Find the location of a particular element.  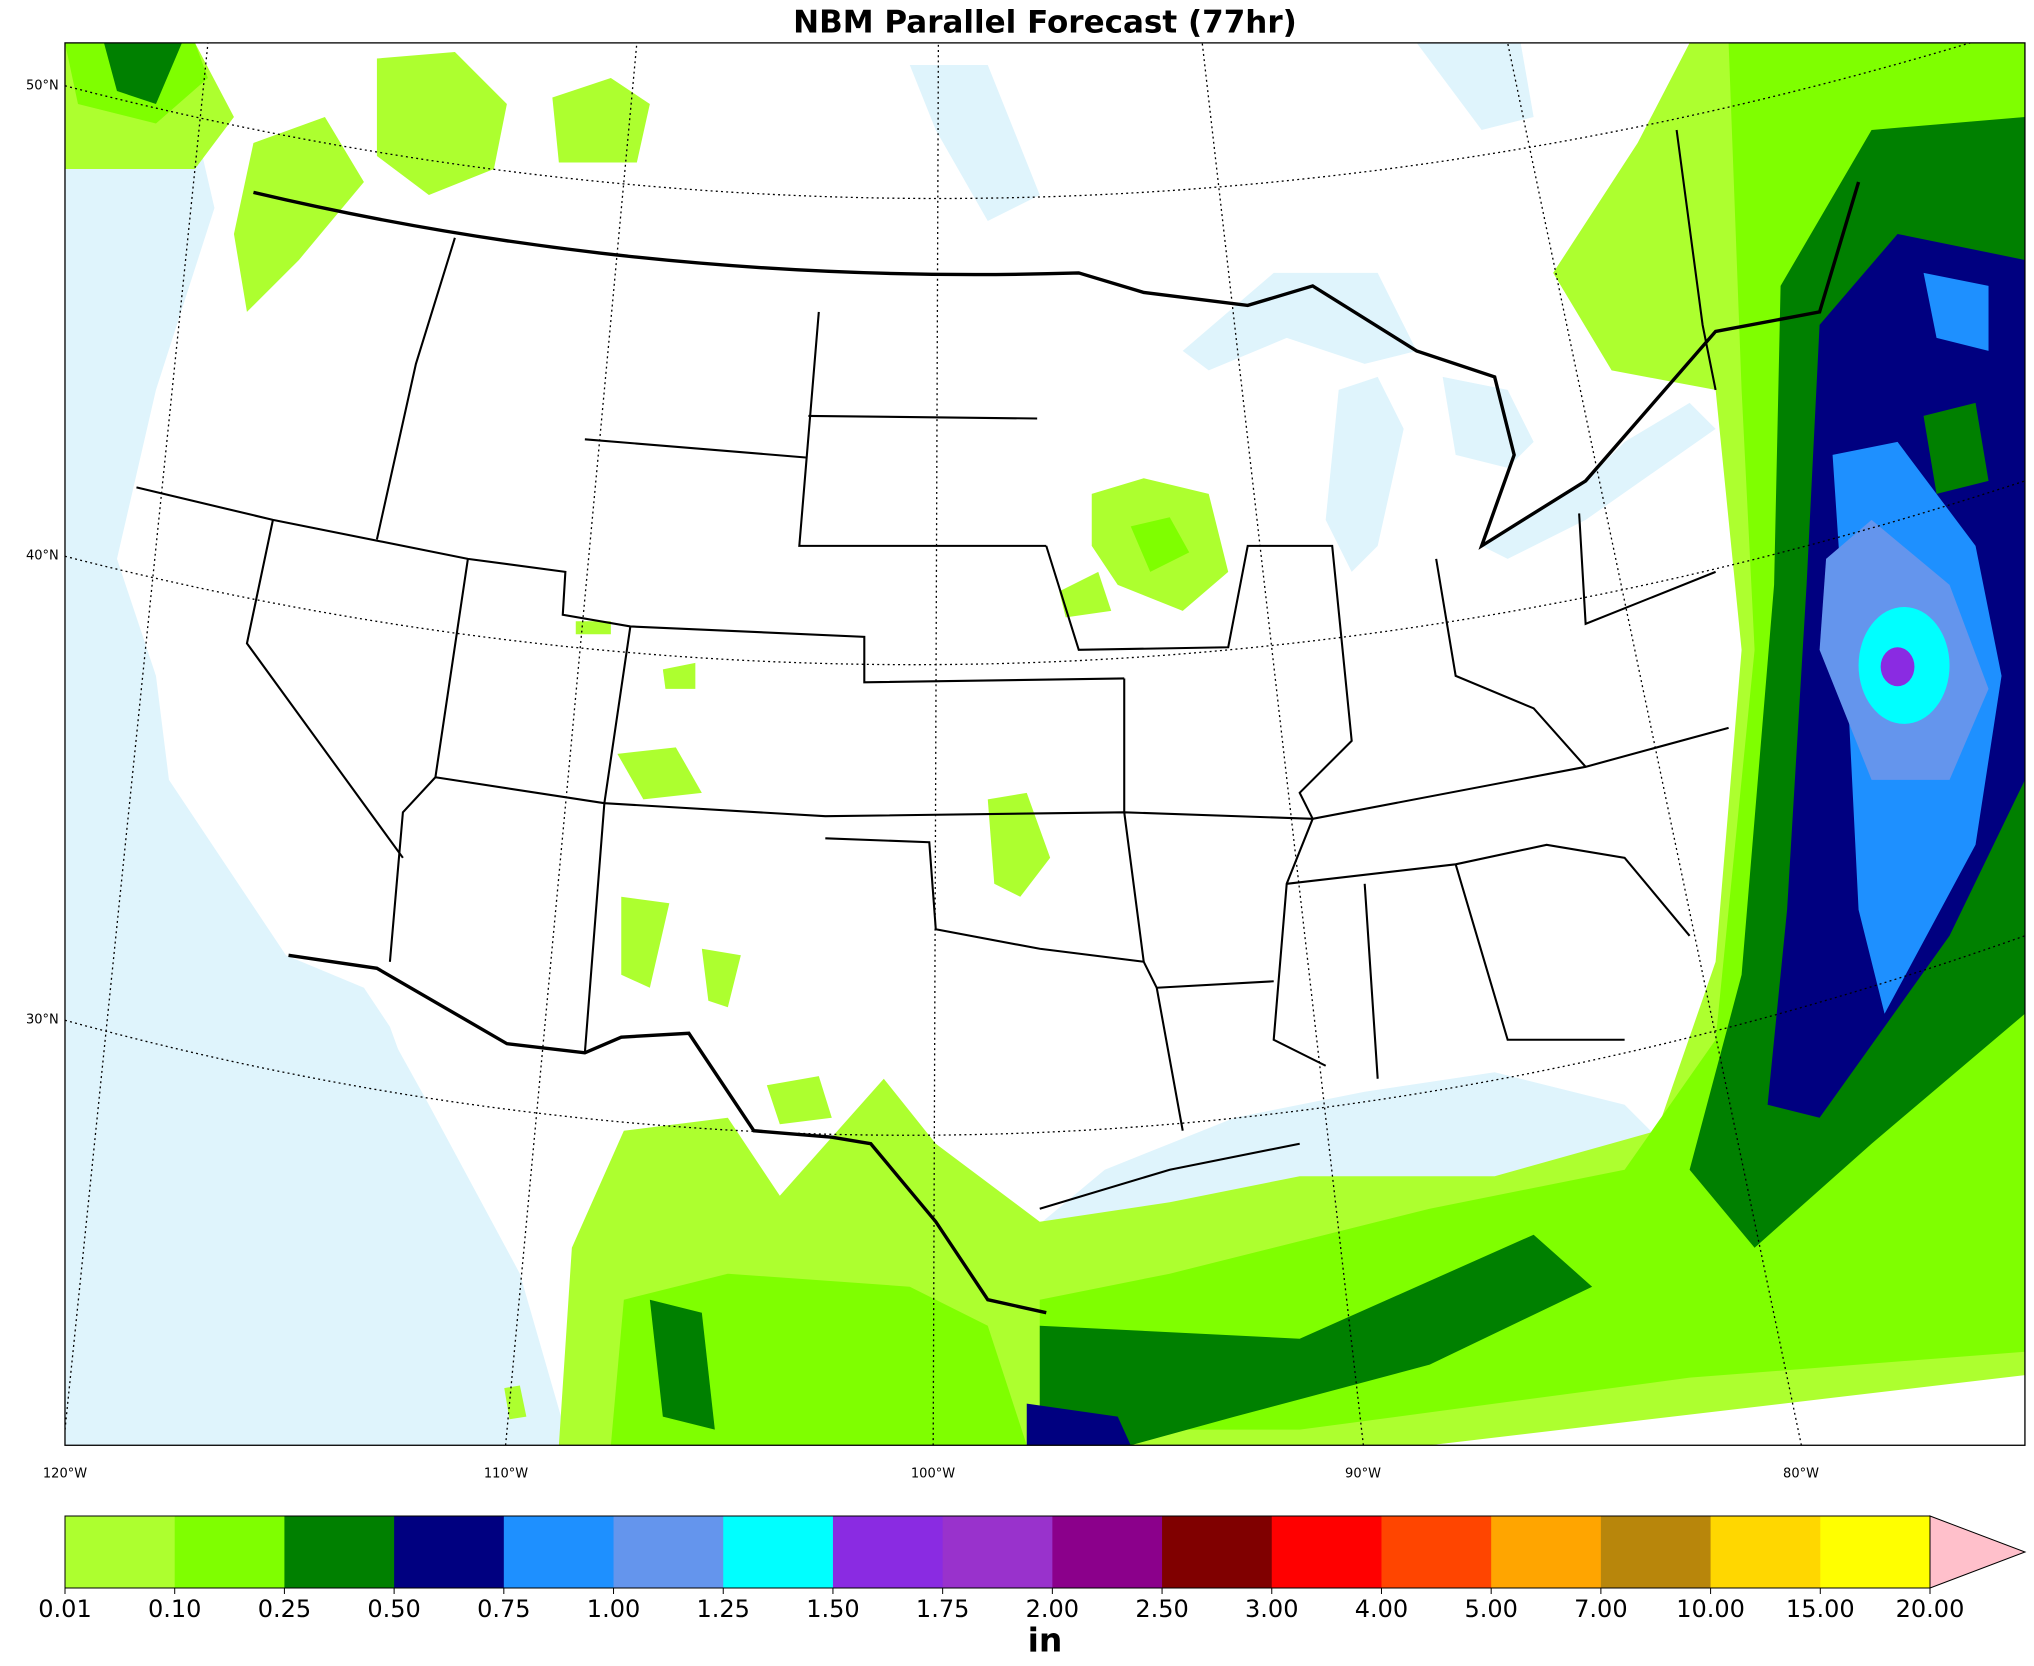

colorbar-tick-label: 1.00 is located at coordinates (613, 1609).